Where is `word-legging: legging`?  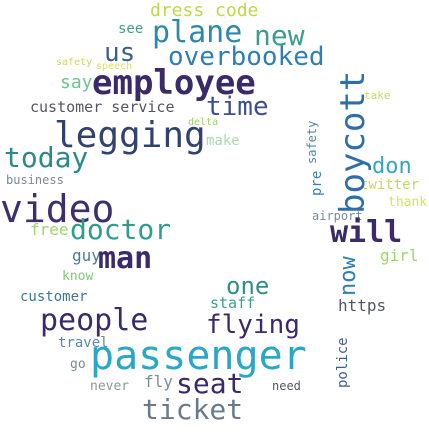
word-legging: legging is located at coordinates (130, 135).